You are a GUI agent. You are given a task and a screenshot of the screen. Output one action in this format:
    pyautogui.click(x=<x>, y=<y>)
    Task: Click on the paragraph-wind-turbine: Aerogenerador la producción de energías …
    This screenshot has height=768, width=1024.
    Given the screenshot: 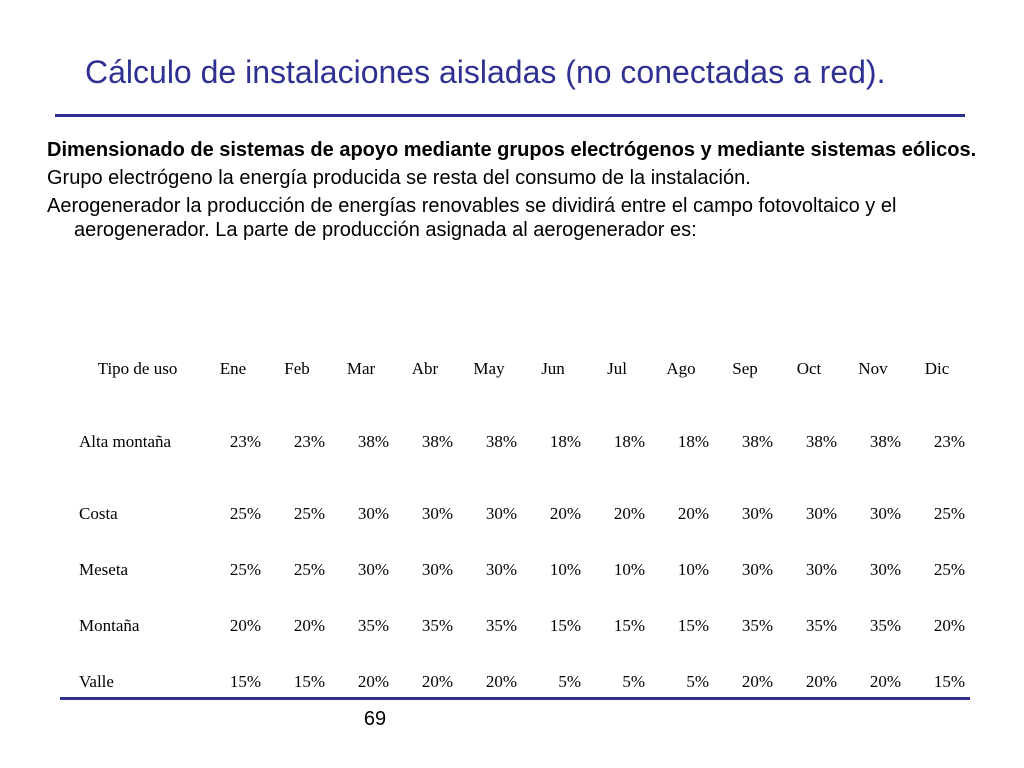 What is the action you would take?
    pyautogui.click(x=472, y=218)
    